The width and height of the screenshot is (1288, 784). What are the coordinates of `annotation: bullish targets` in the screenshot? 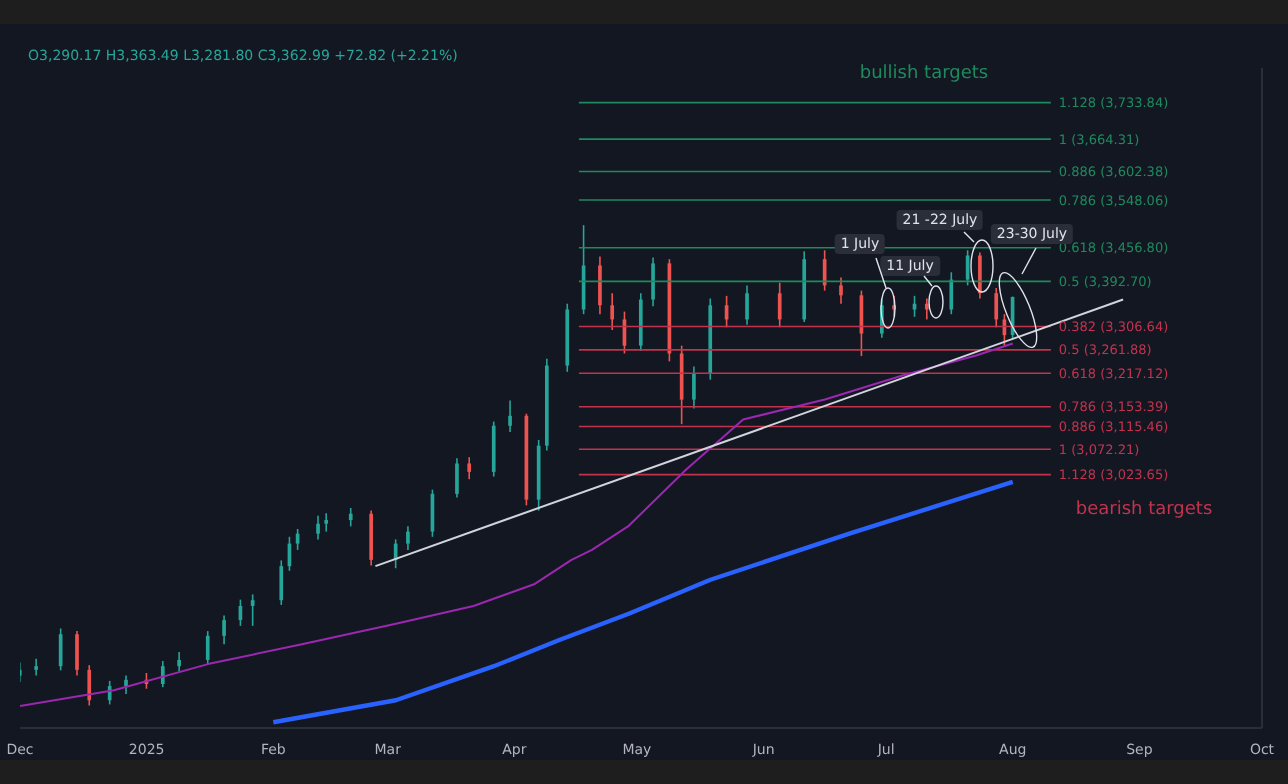 It's located at (924, 74).